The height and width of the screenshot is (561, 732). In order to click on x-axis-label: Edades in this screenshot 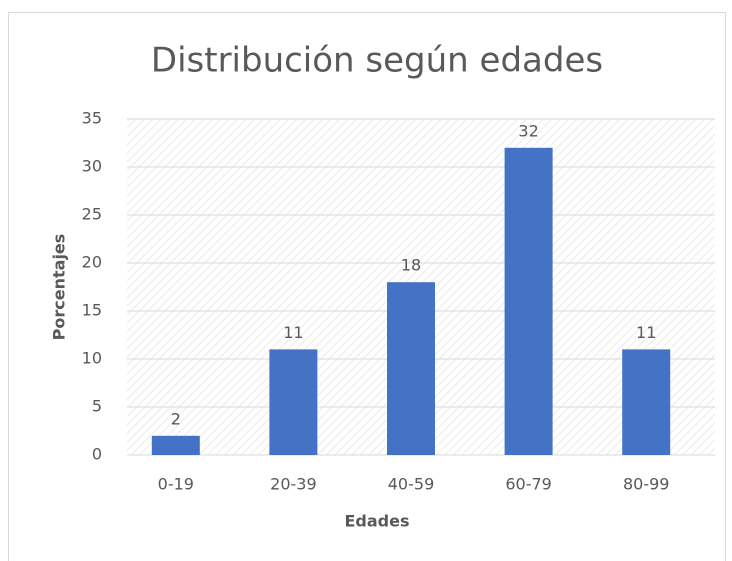, I will do `click(376, 521)`.